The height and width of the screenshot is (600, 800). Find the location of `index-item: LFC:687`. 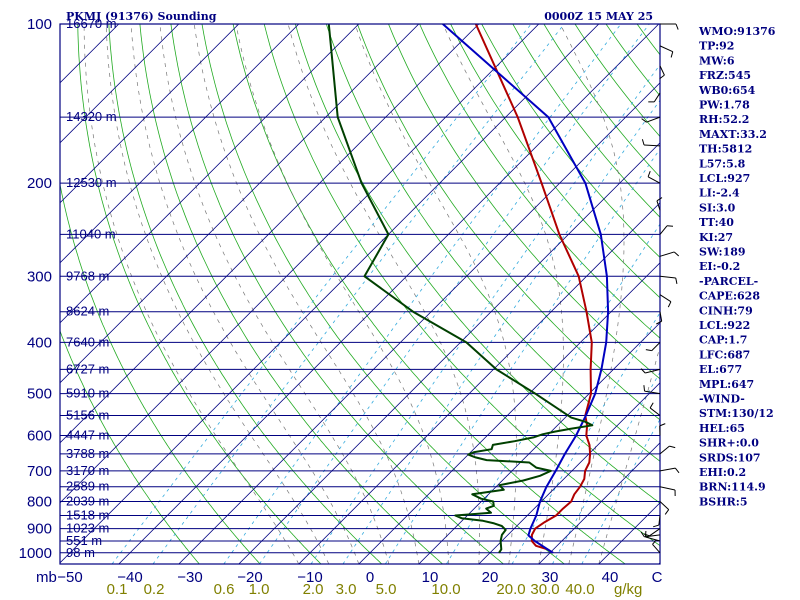

index-item: LFC:687 is located at coordinates (724, 354).